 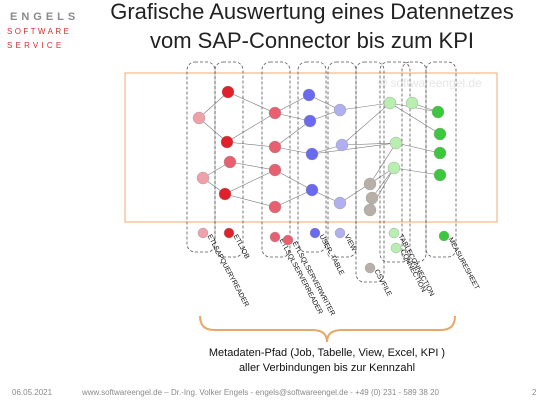 I want to click on footer-date: 06.05.2021, so click(x=32, y=392).